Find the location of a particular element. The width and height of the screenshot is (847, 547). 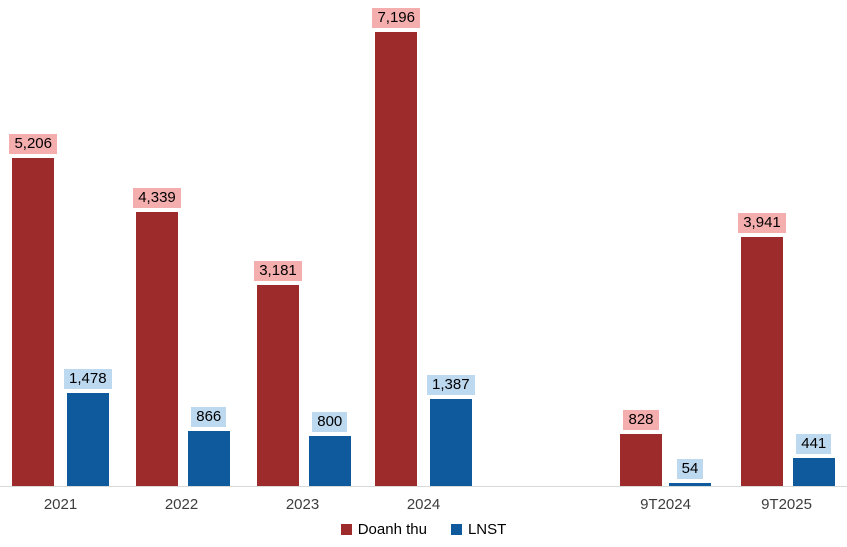

value-label: 441 is located at coordinates (814, 444).